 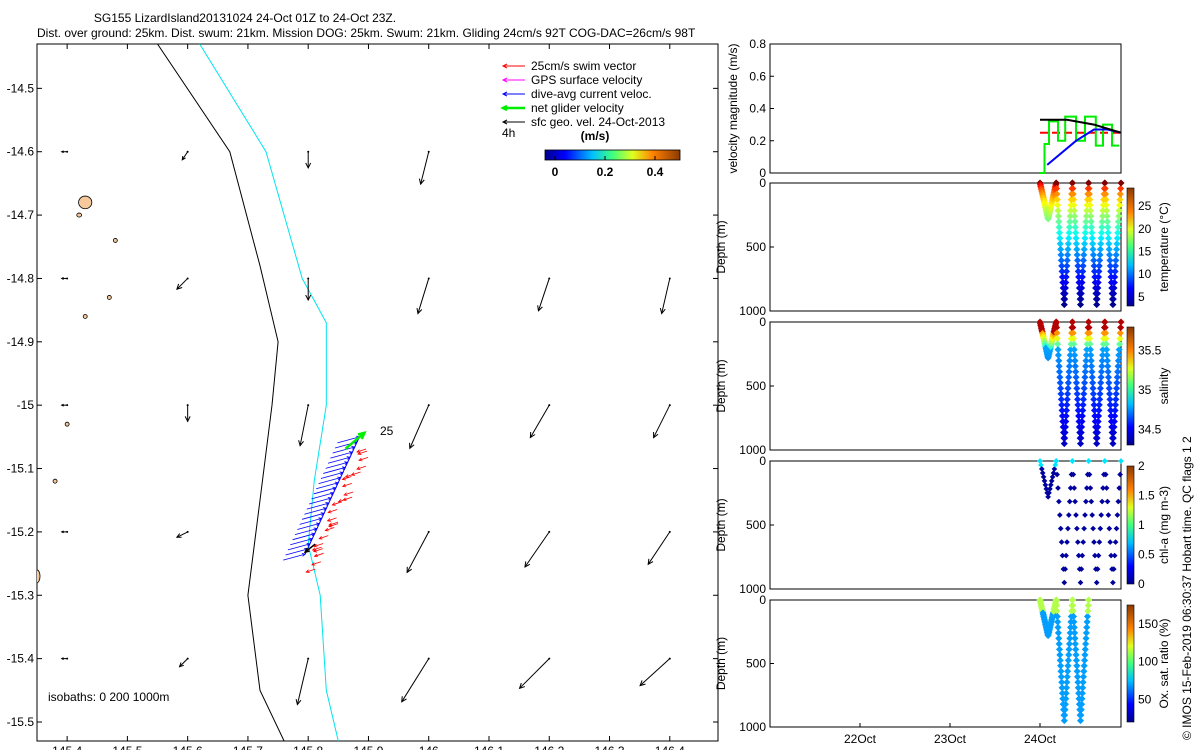 I want to click on swim-vector-20-head, so click(x=358, y=468).